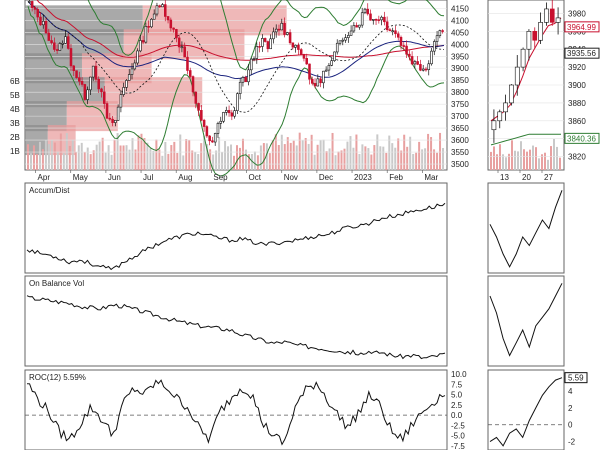  I want to click on price-tick-label: 3850, so click(460, 80).